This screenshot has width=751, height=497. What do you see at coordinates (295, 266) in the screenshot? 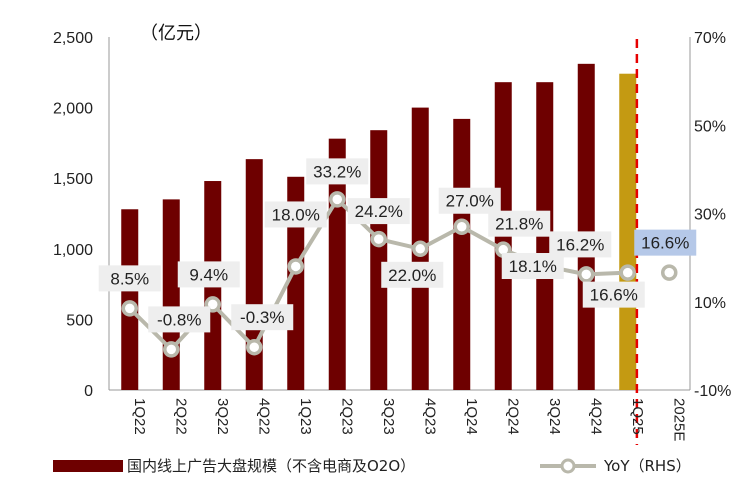
I see `yoy-point-1Q23` at bounding box center [295, 266].